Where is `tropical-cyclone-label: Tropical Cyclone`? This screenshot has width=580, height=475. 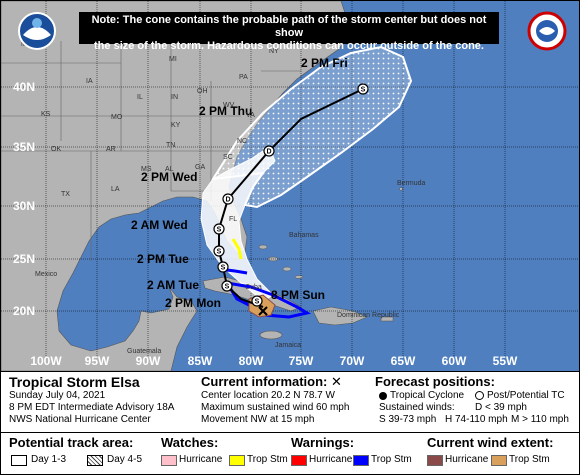
tropical-cyclone-label: Tropical Cyclone is located at coordinates (427, 395).